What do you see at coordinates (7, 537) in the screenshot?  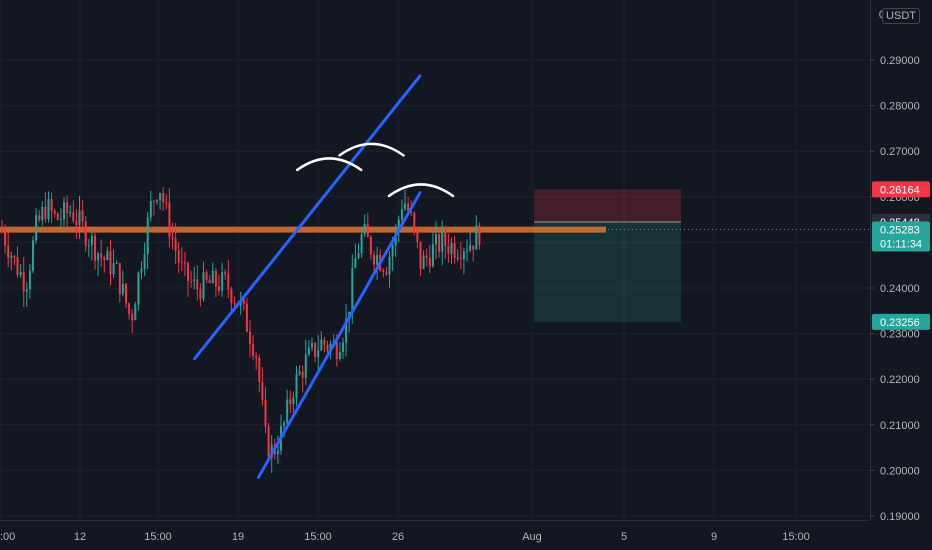 I see `time-tick-label: :00` at bounding box center [7, 537].